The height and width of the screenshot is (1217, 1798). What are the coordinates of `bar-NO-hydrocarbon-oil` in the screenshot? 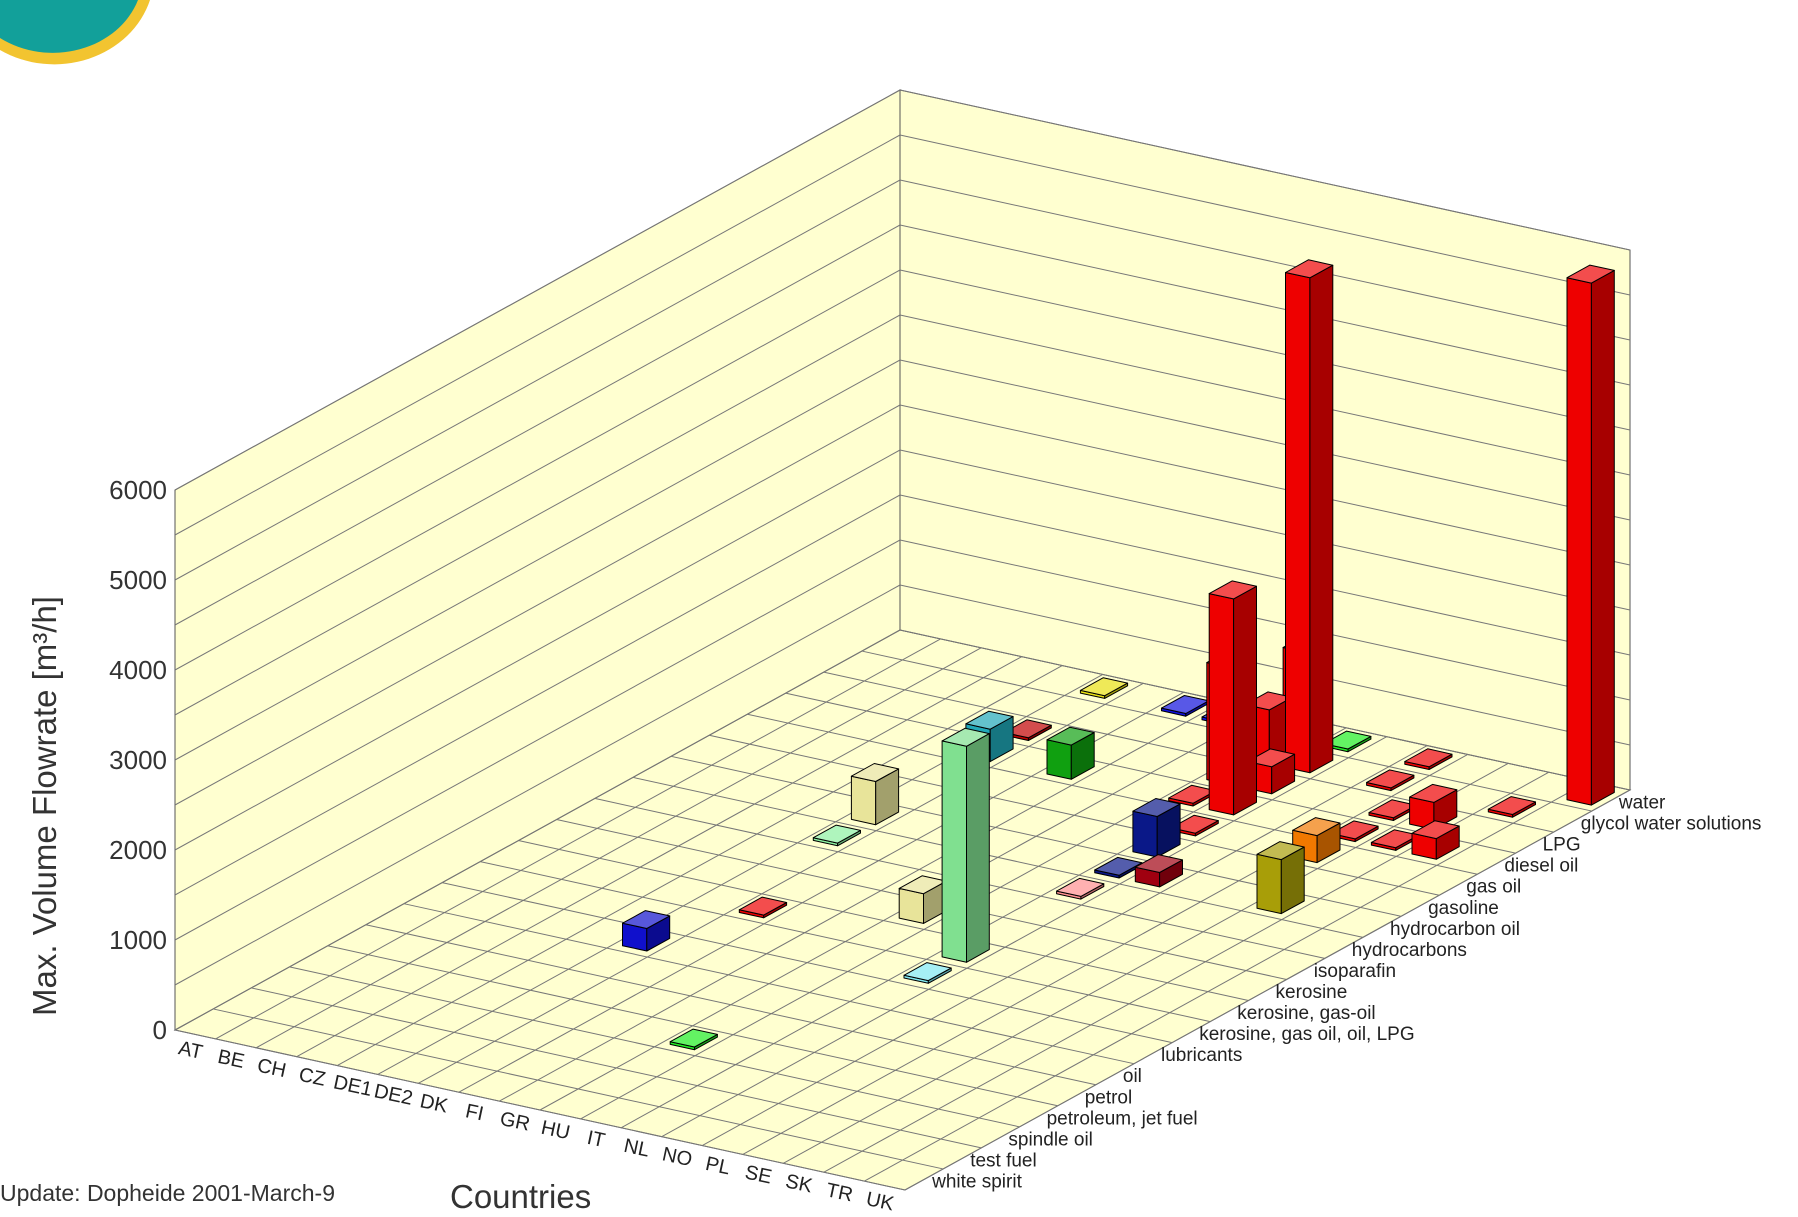 It's located at (1158, 871).